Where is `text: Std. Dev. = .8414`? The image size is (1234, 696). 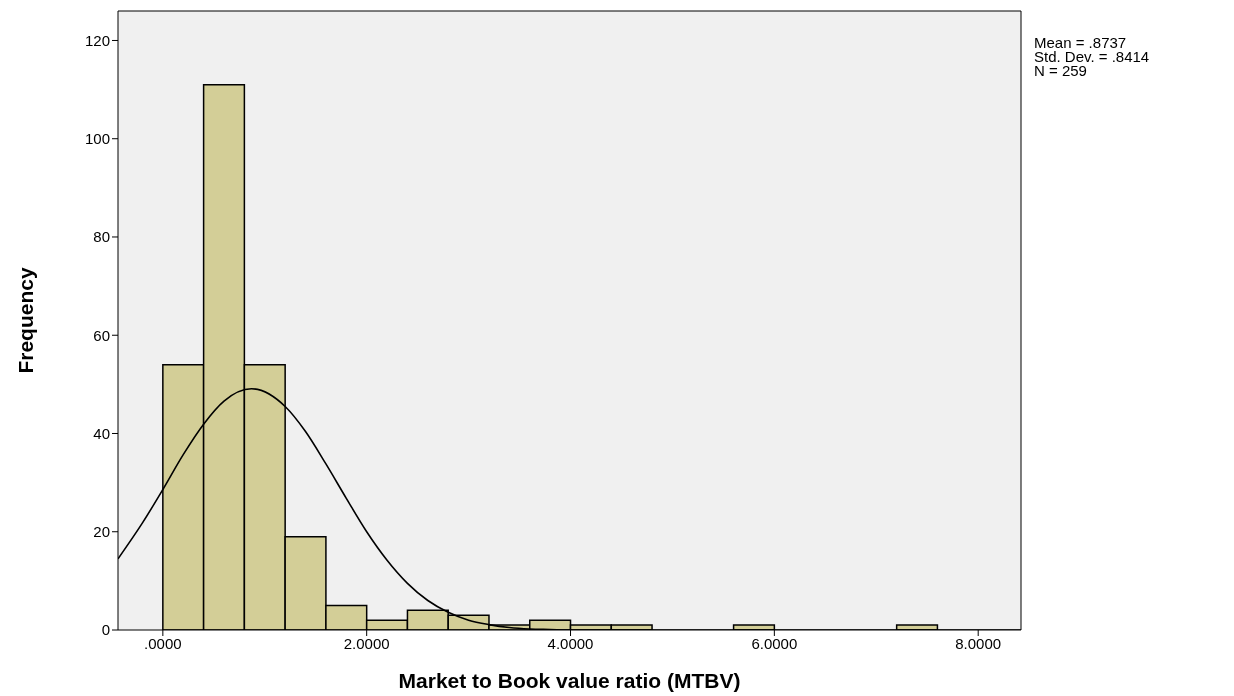
text: Std. Dev. = .8414 is located at coordinates (1092, 56).